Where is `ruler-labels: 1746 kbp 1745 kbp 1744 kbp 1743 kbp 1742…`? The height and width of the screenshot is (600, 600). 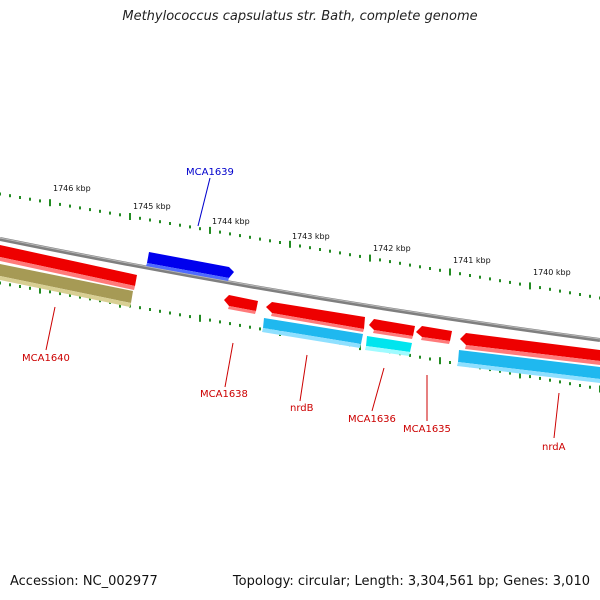 ruler-labels: 1746 kbp 1745 kbp 1744 kbp 1743 kbp 1742… is located at coordinates (312, 230).